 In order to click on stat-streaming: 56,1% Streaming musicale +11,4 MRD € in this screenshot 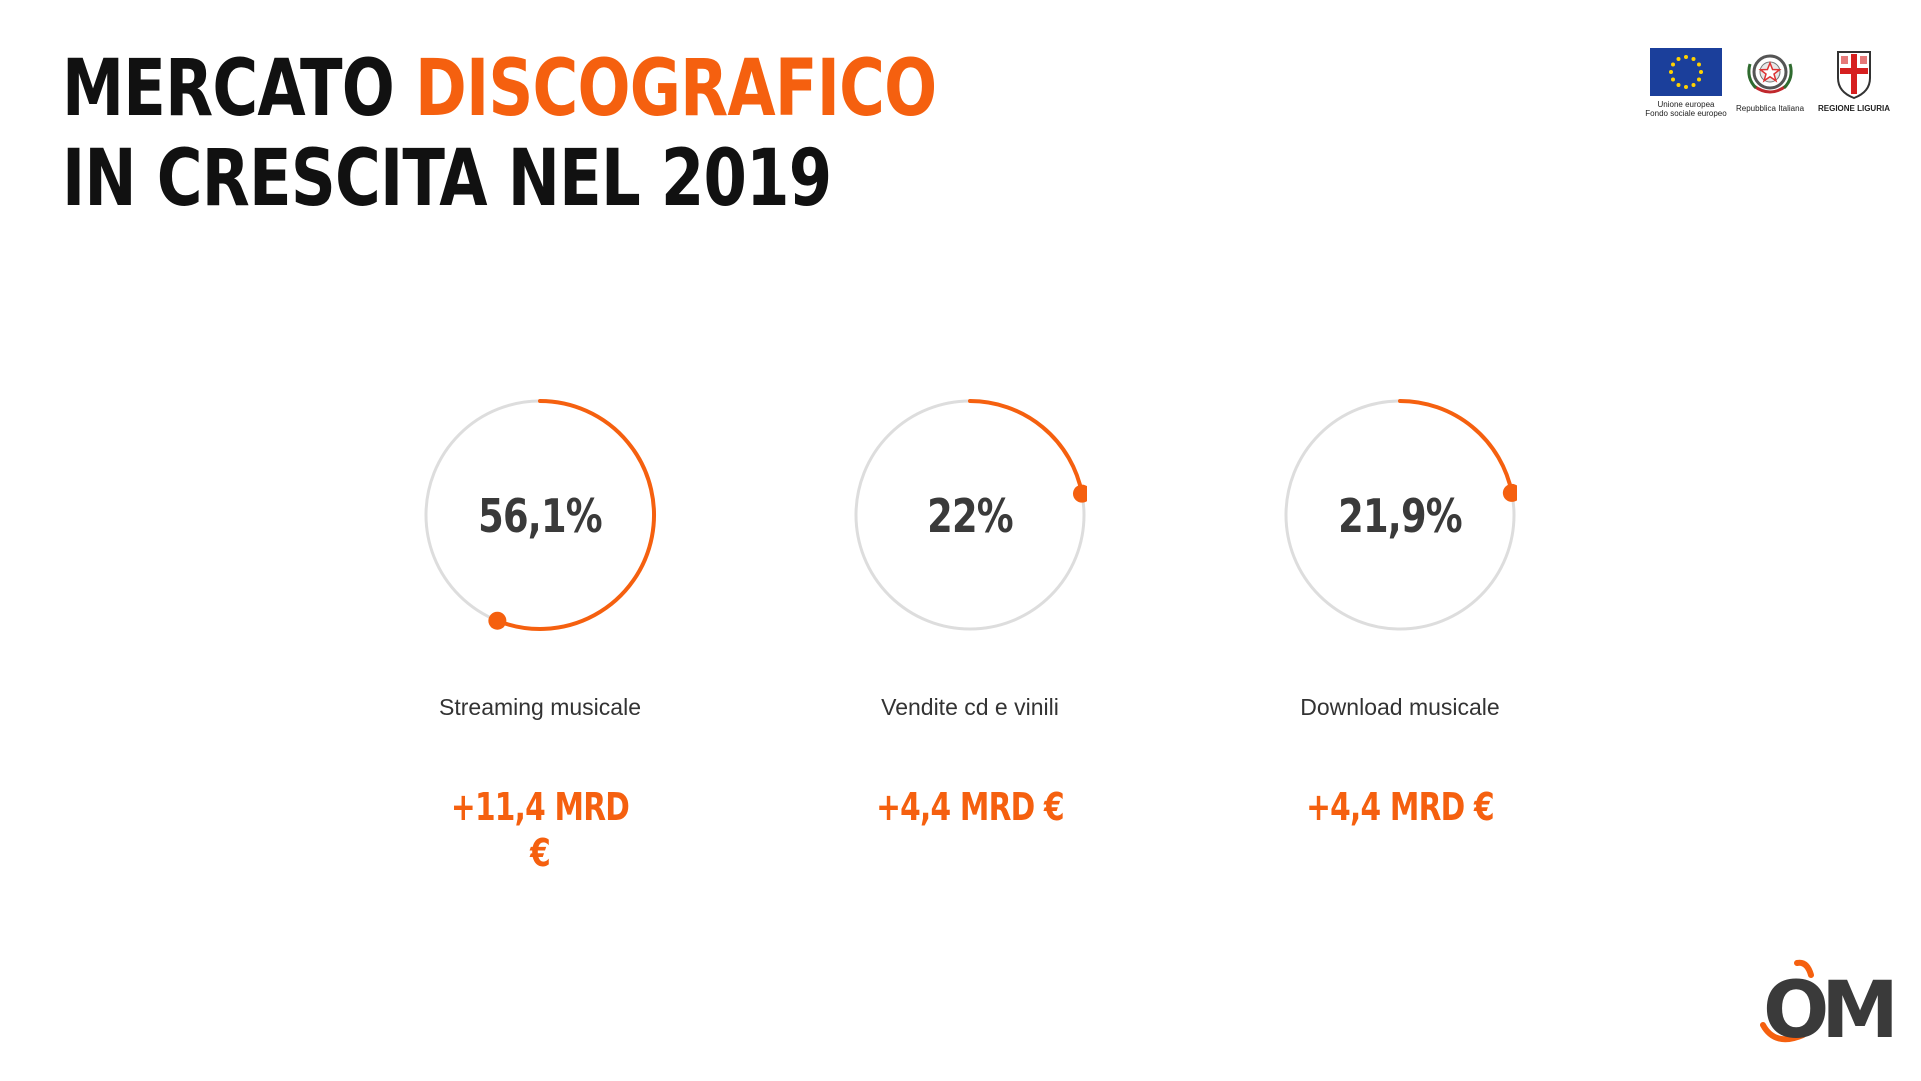, I will do `click(540, 636)`.